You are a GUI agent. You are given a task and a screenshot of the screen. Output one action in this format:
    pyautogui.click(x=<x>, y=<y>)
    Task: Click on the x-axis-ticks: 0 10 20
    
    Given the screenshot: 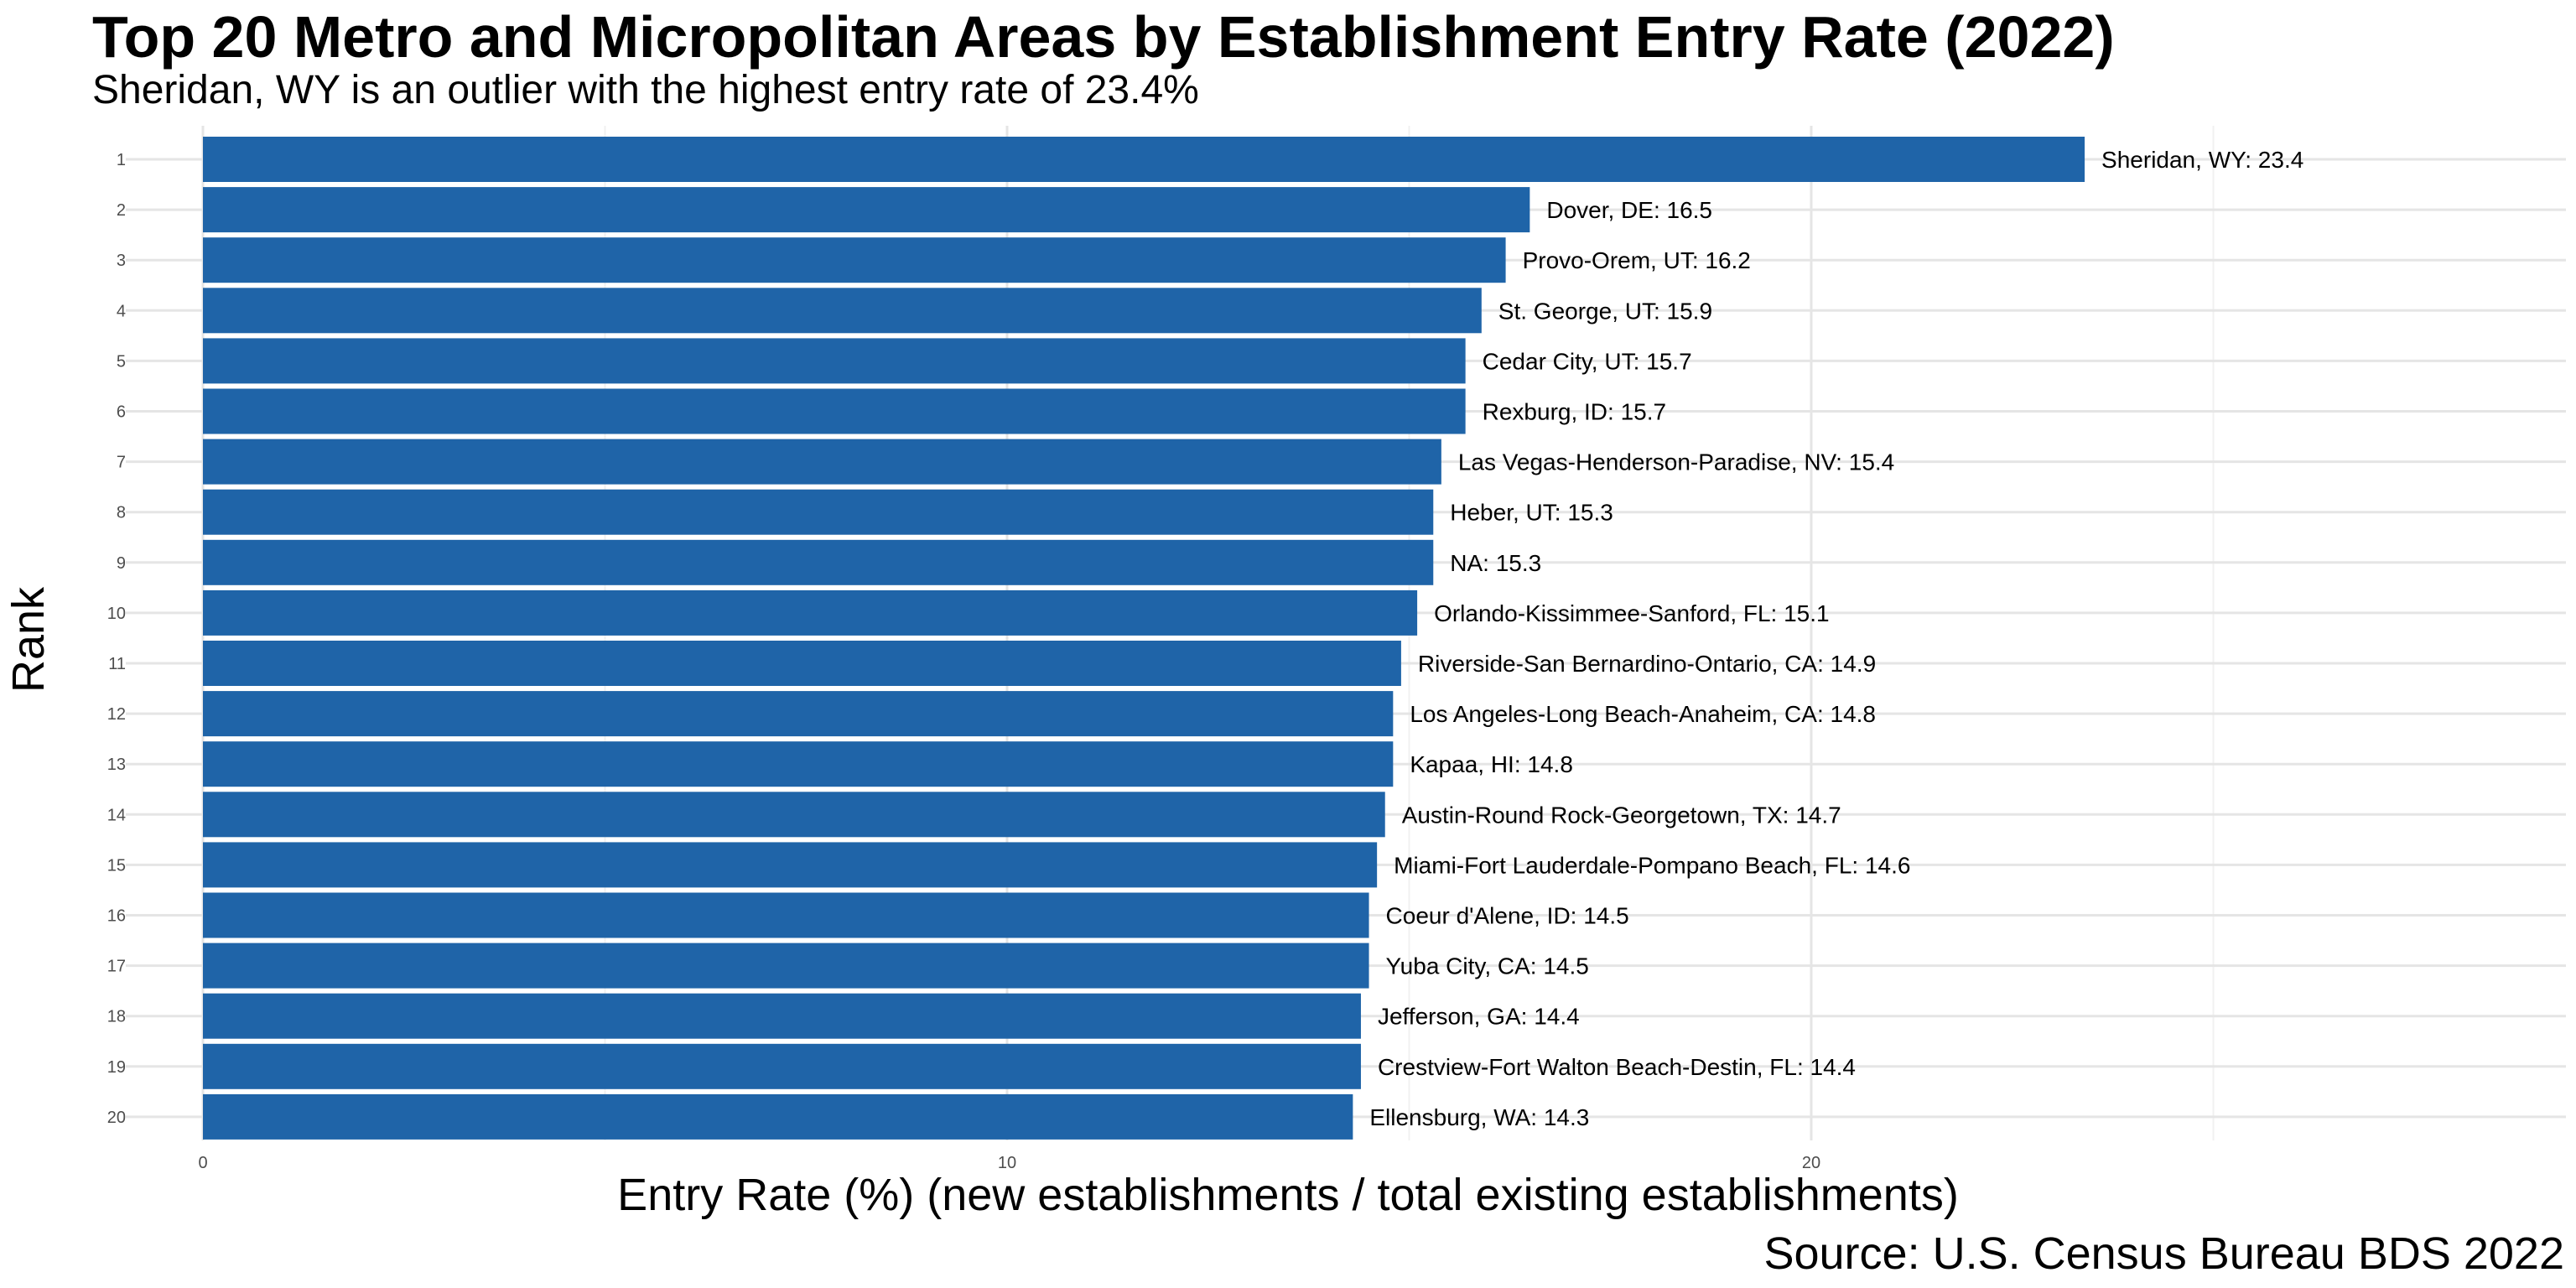 What is the action you would take?
    pyautogui.click(x=1009, y=1163)
    